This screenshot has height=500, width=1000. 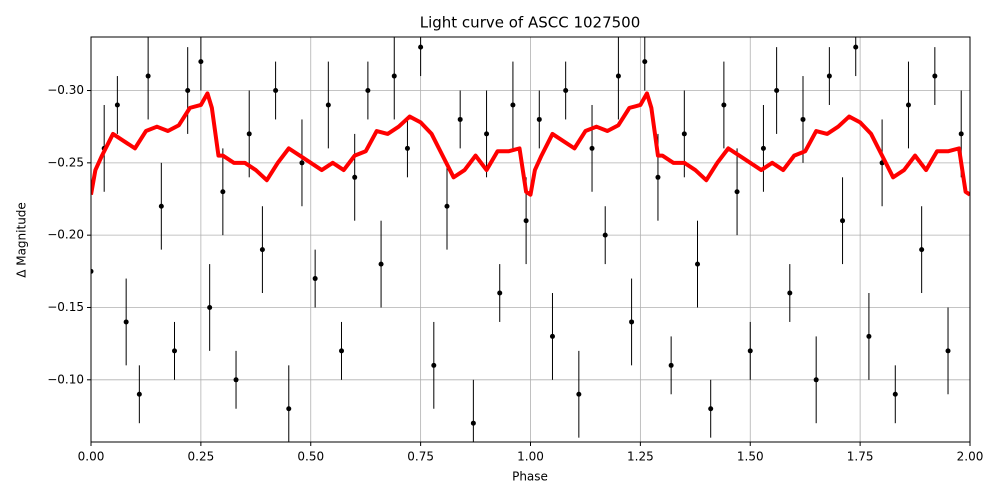 I want to click on x-tick-label: 1.50, so click(x=750, y=457).